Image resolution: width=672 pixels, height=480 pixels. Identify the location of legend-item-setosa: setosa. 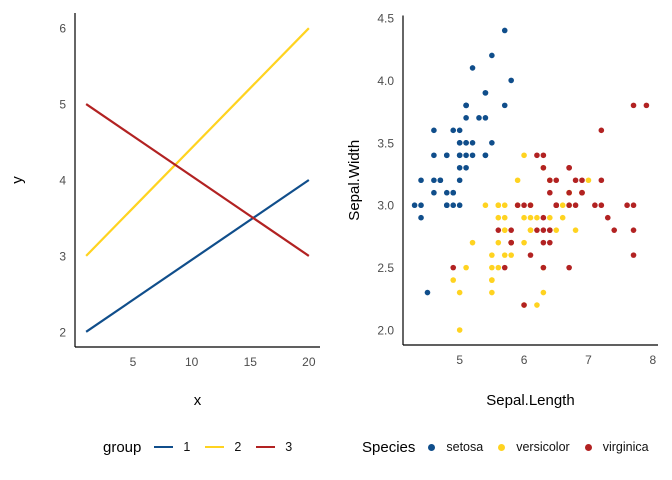
(455, 447).